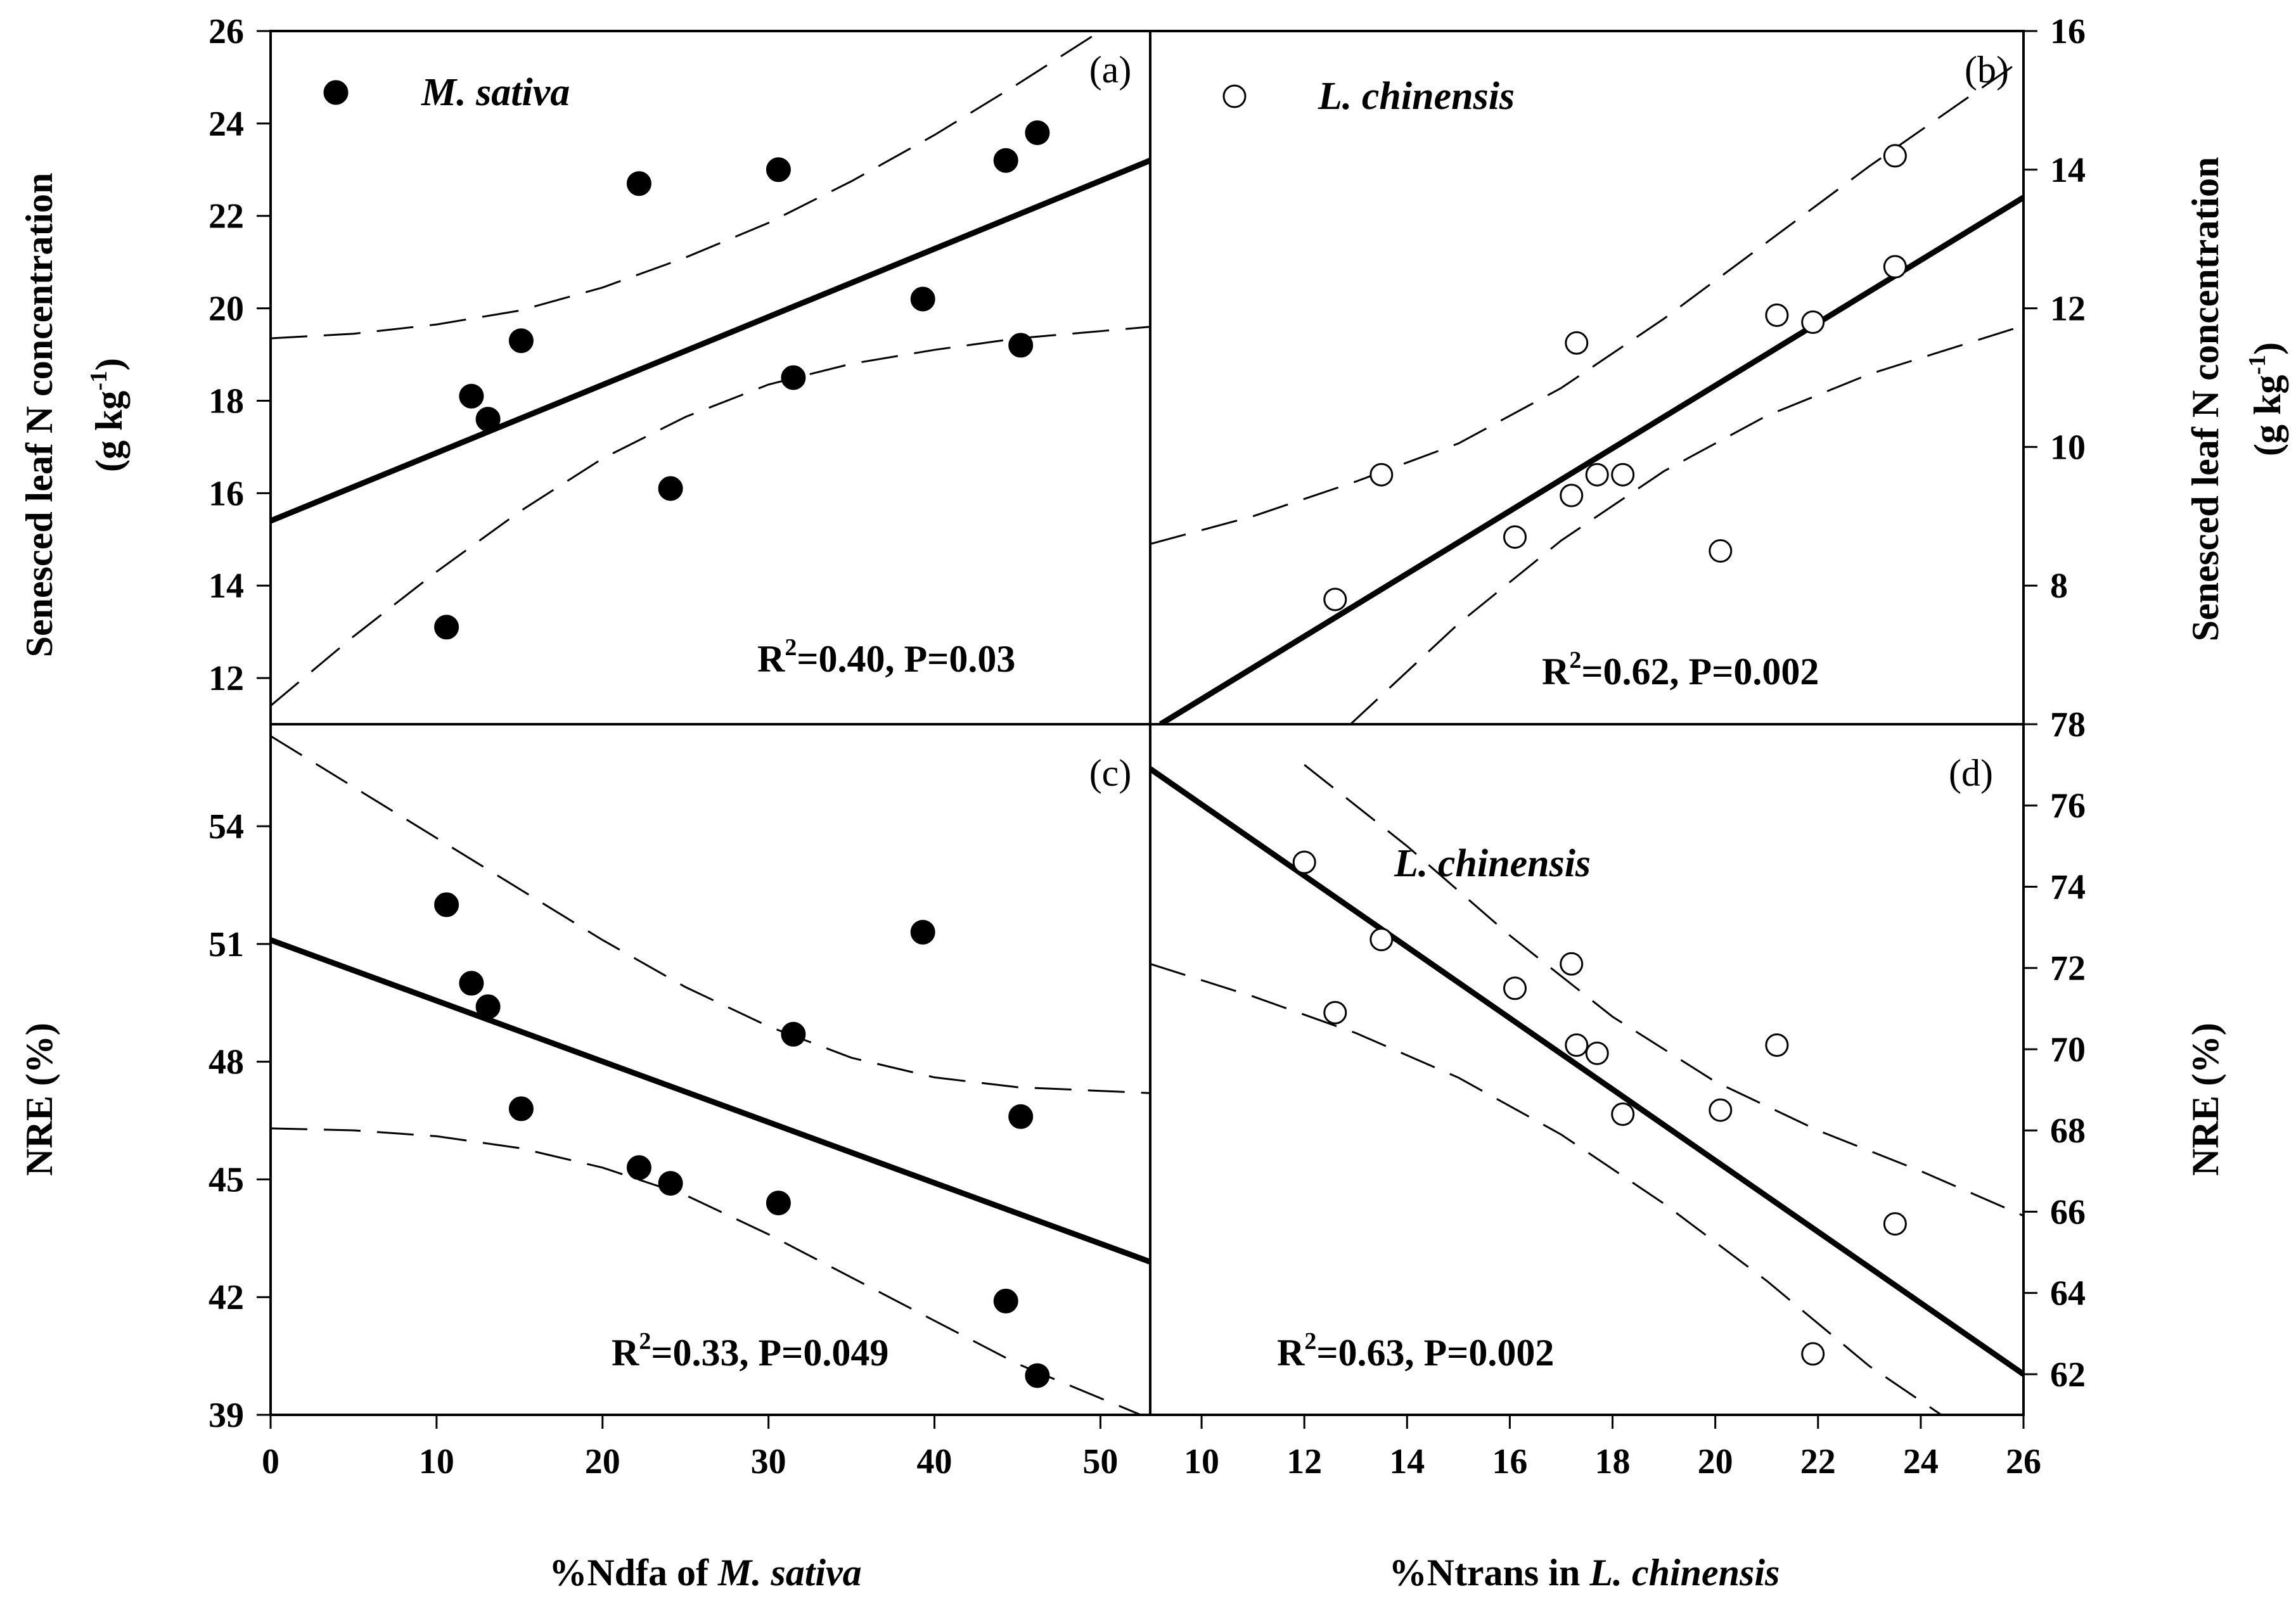 This screenshot has width=2296, height=1610. What do you see at coordinates (226, 31) in the screenshot?
I see `panel-a-ytick-label-26: 26` at bounding box center [226, 31].